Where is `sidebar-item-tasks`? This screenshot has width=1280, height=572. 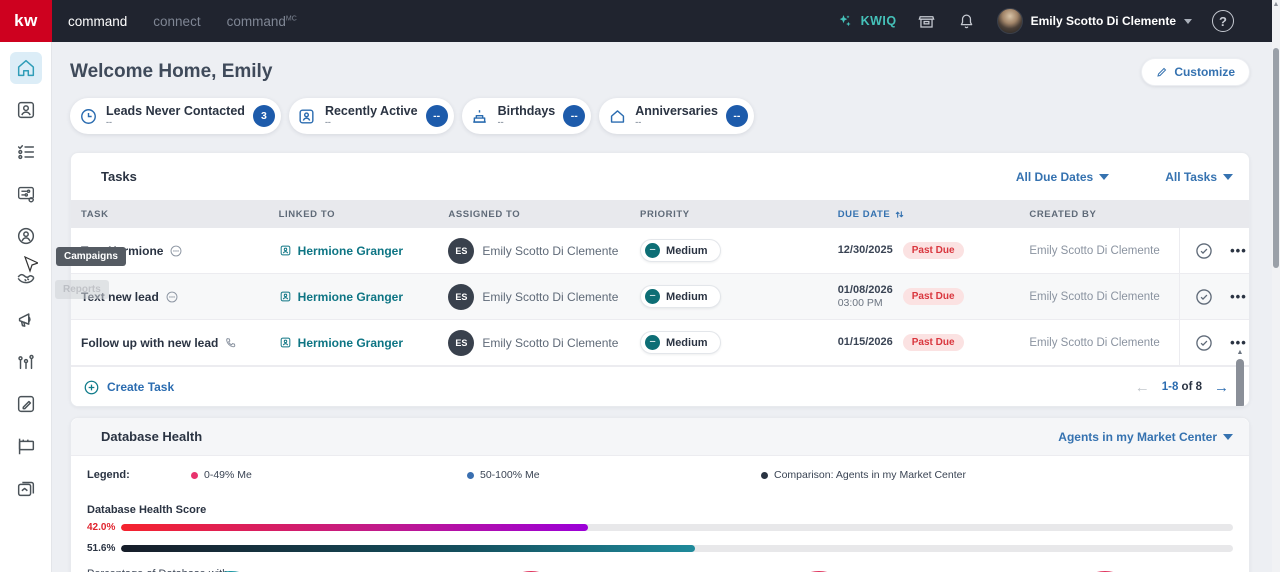
sidebar-item-tasks is located at coordinates (26, 152).